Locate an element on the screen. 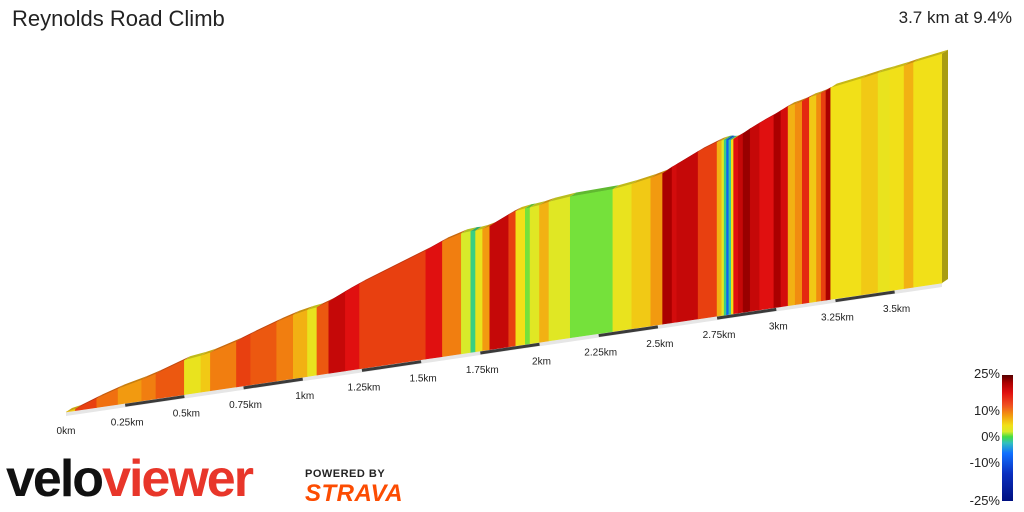  distance-tick-label: 2.75km is located at coordinates (719, 335).